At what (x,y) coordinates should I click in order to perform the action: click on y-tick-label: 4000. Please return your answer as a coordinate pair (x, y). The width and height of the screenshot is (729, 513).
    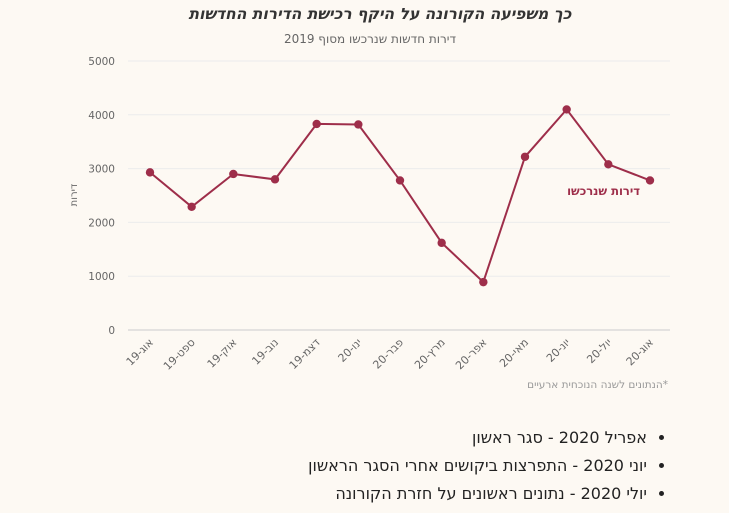
    Looking at the image, I should click on (101, 116).